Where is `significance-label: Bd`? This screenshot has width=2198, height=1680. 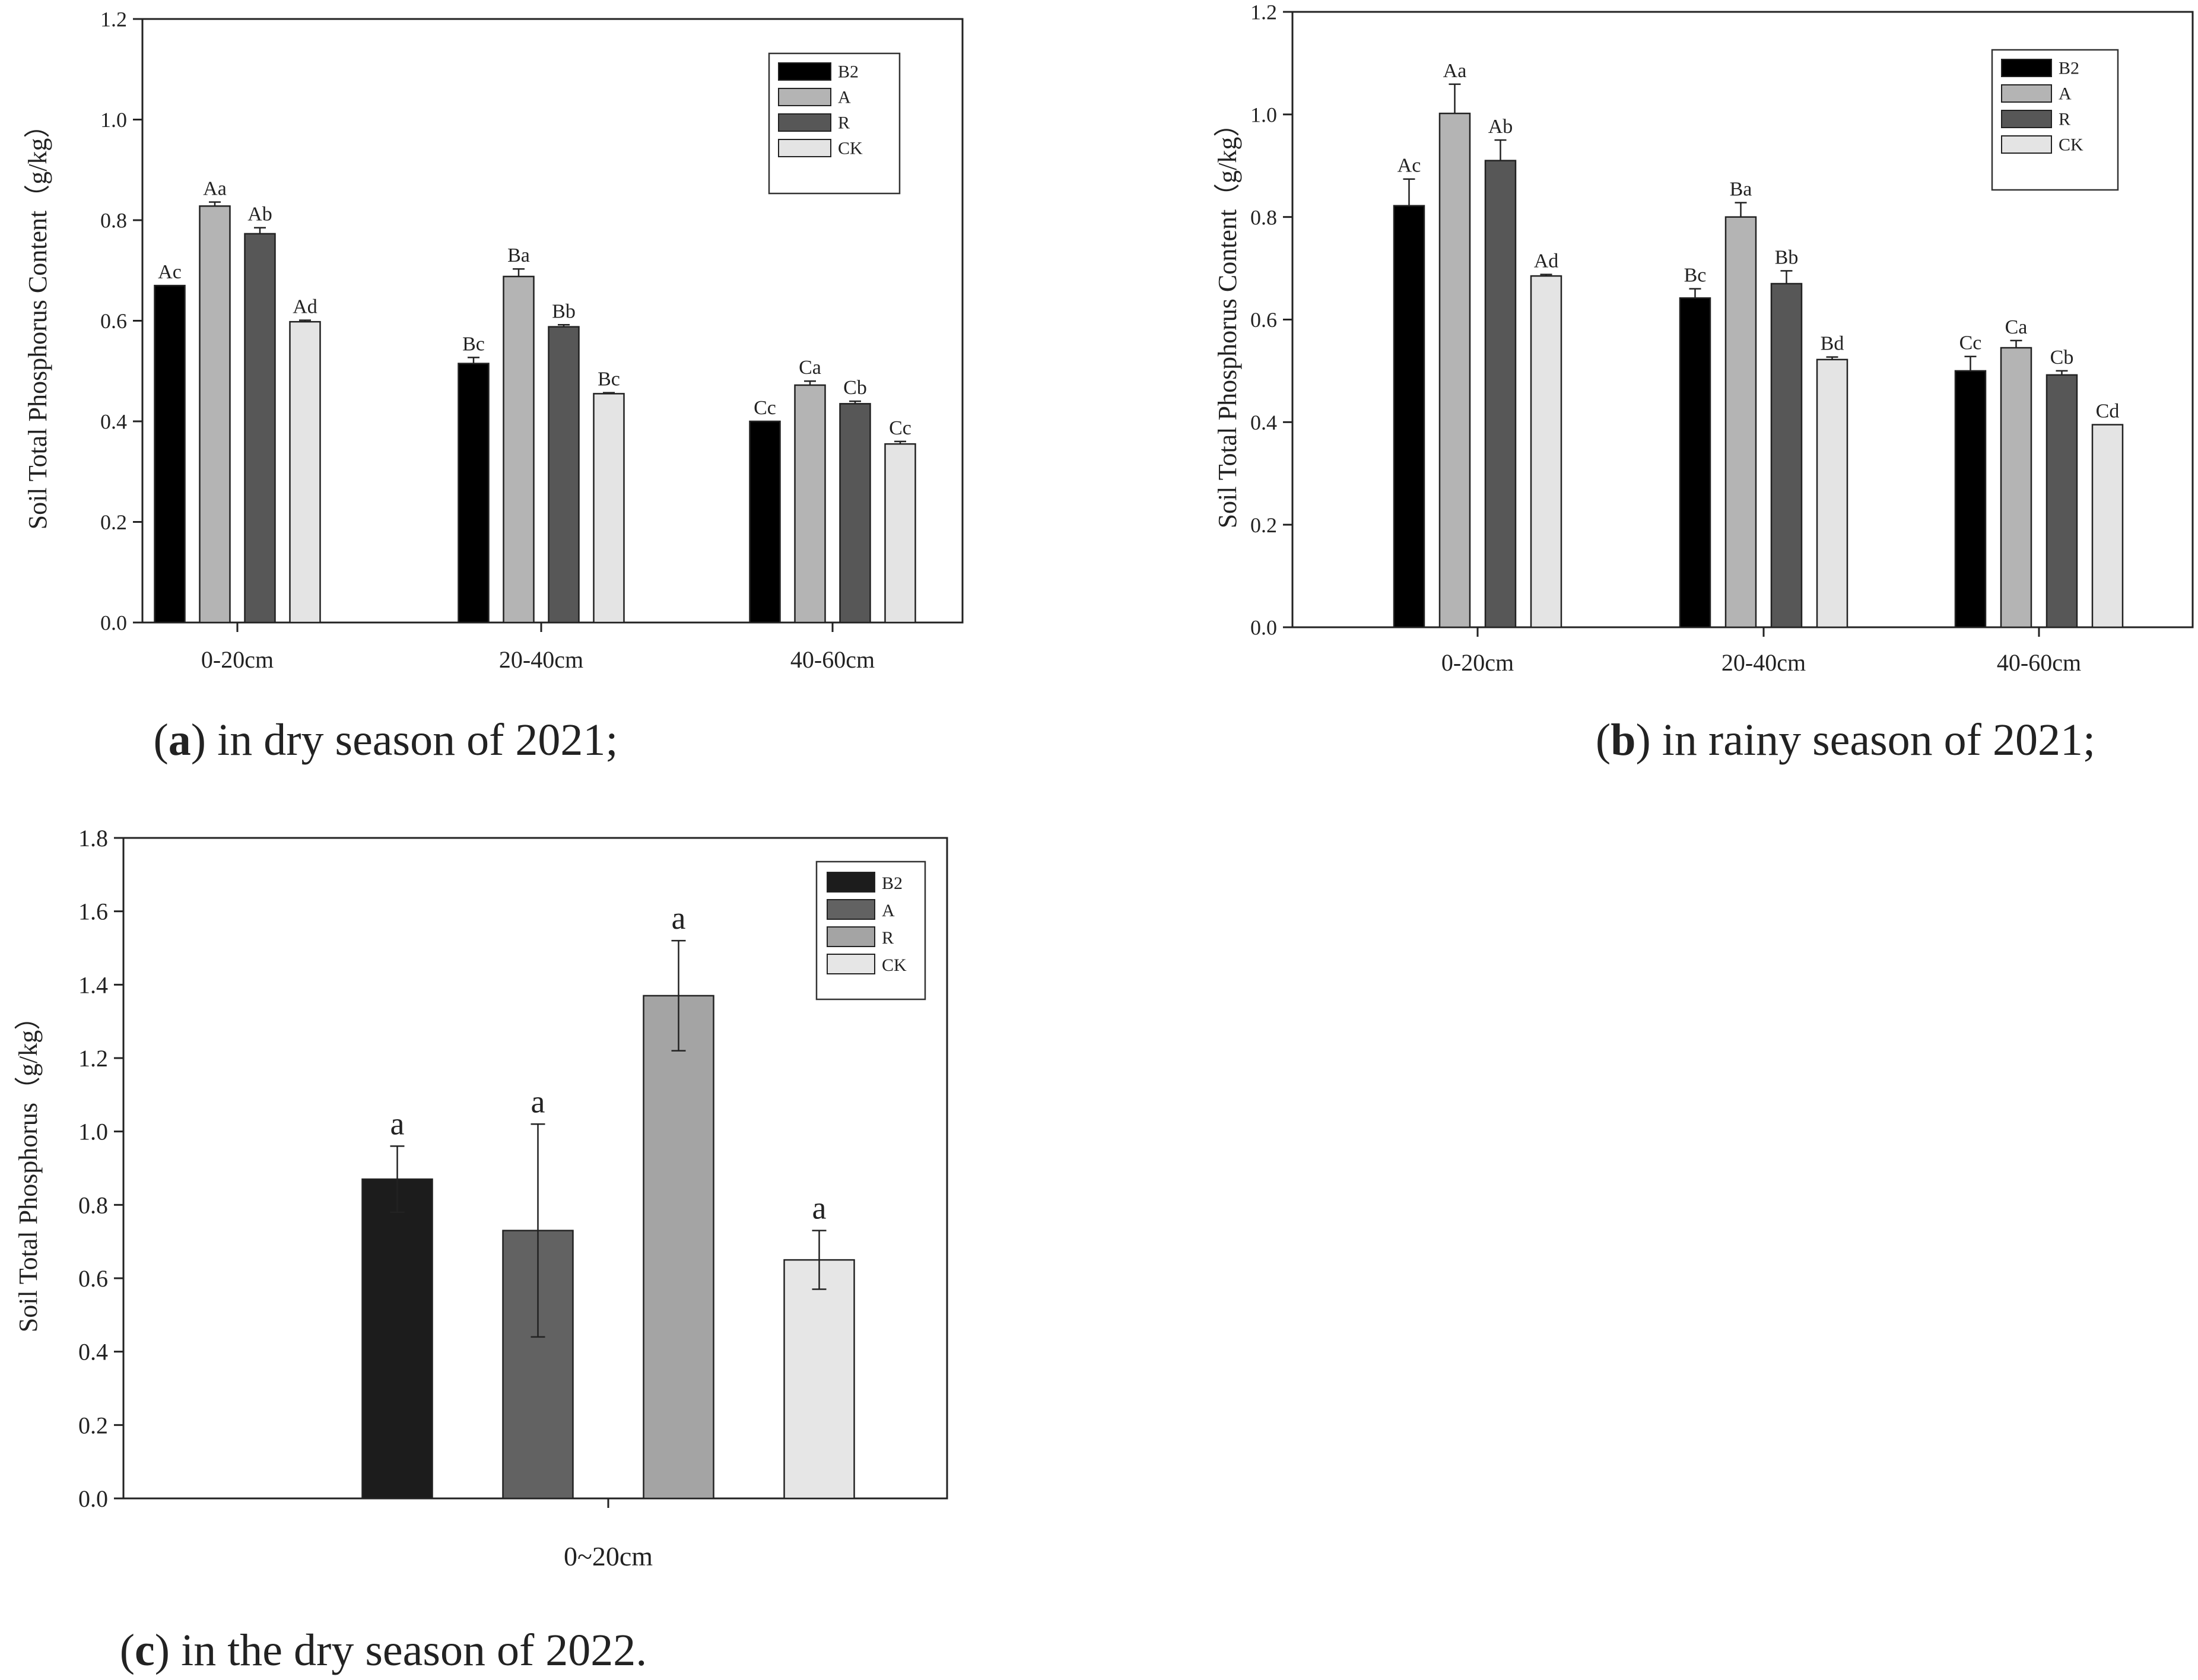
significance-label: Bd is located at coordinates (1832, 344).